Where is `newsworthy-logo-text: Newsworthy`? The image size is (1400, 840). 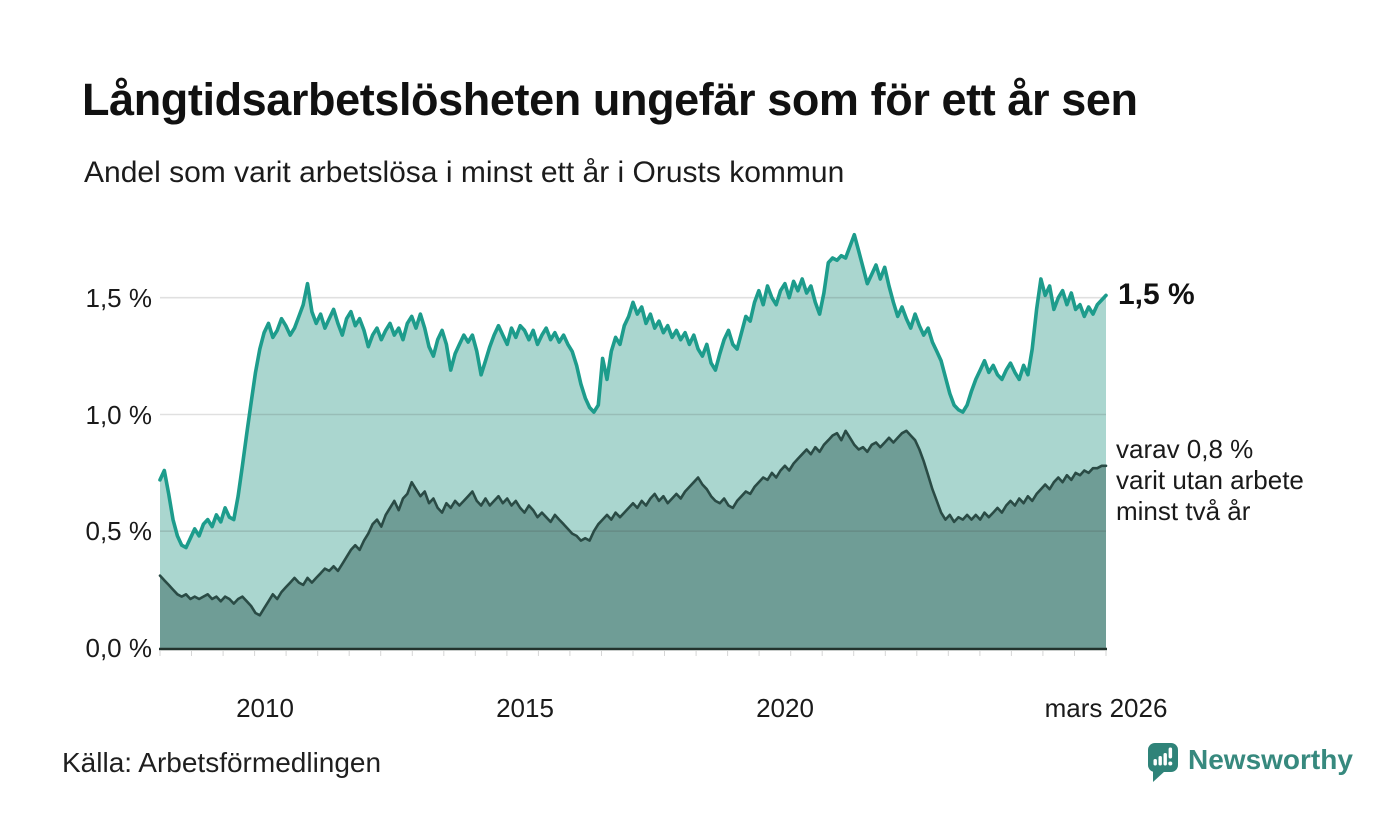 newsworthy-logo-text: Newsworthy is located at coordinates (1270, 759).